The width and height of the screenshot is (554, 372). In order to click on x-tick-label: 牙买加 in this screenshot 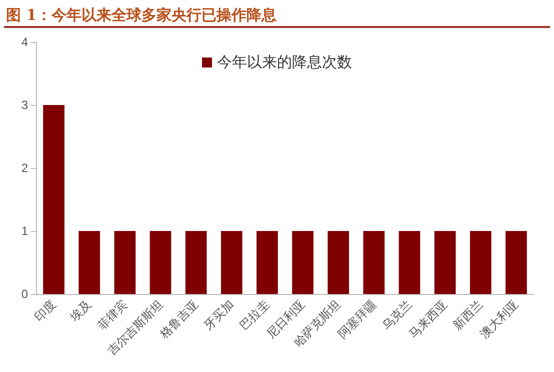, I will do `click(219, 314)`.